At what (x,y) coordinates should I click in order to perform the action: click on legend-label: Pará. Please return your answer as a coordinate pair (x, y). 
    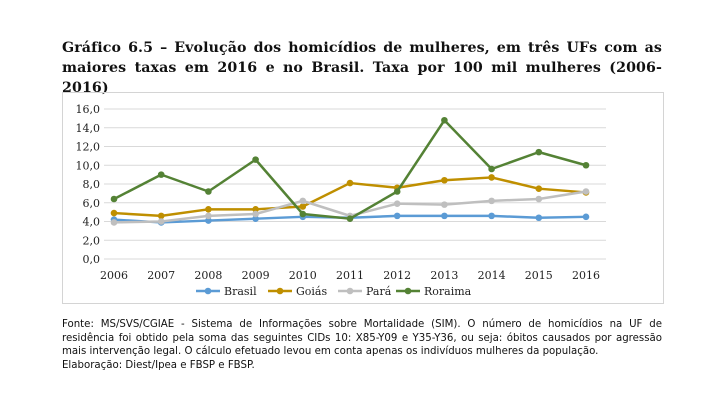
    Looking at the image, I should click on (379, 291).